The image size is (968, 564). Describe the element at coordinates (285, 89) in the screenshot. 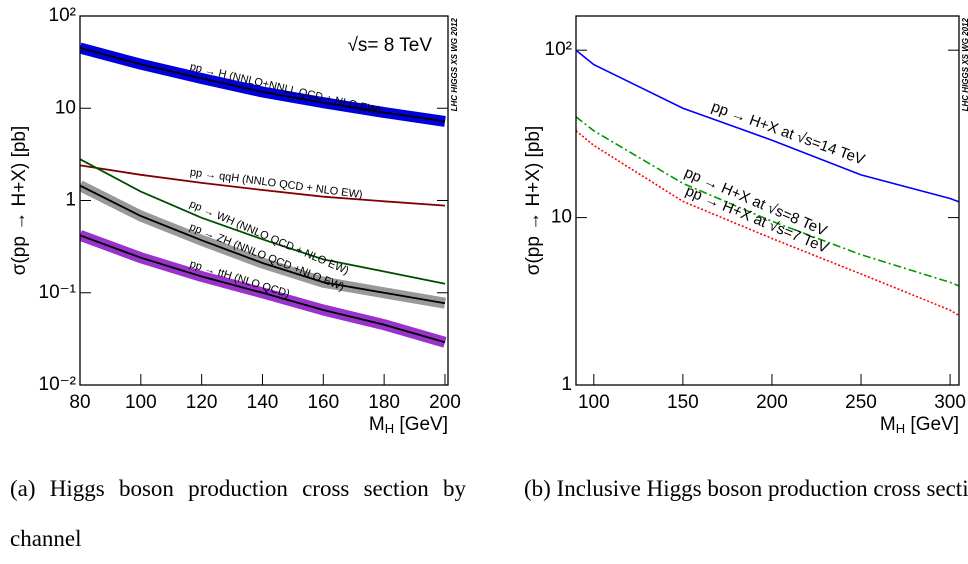

I see `series-label: pp → H (NNLO+NNLL QCD + NLO EW)` at that location.